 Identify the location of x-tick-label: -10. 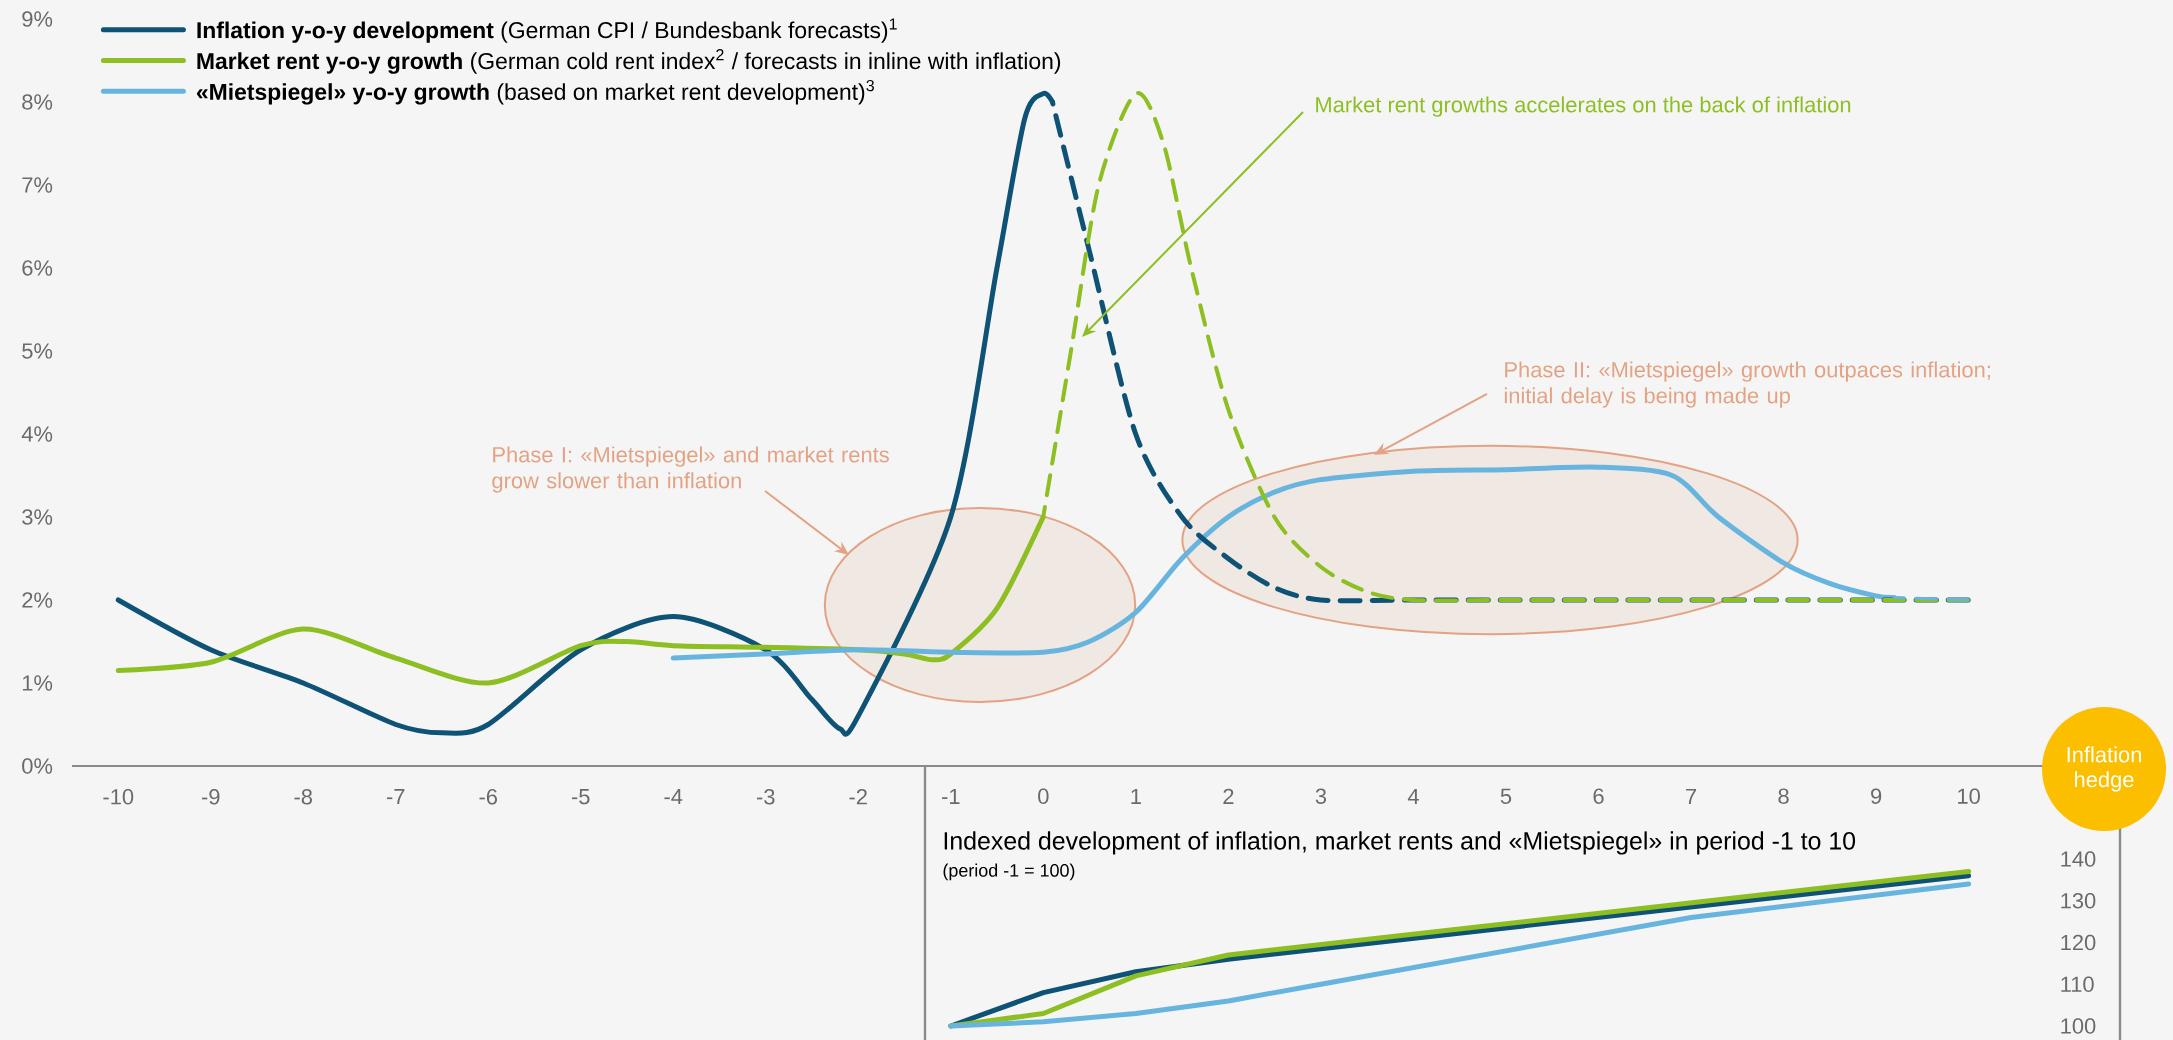
(118, 797).